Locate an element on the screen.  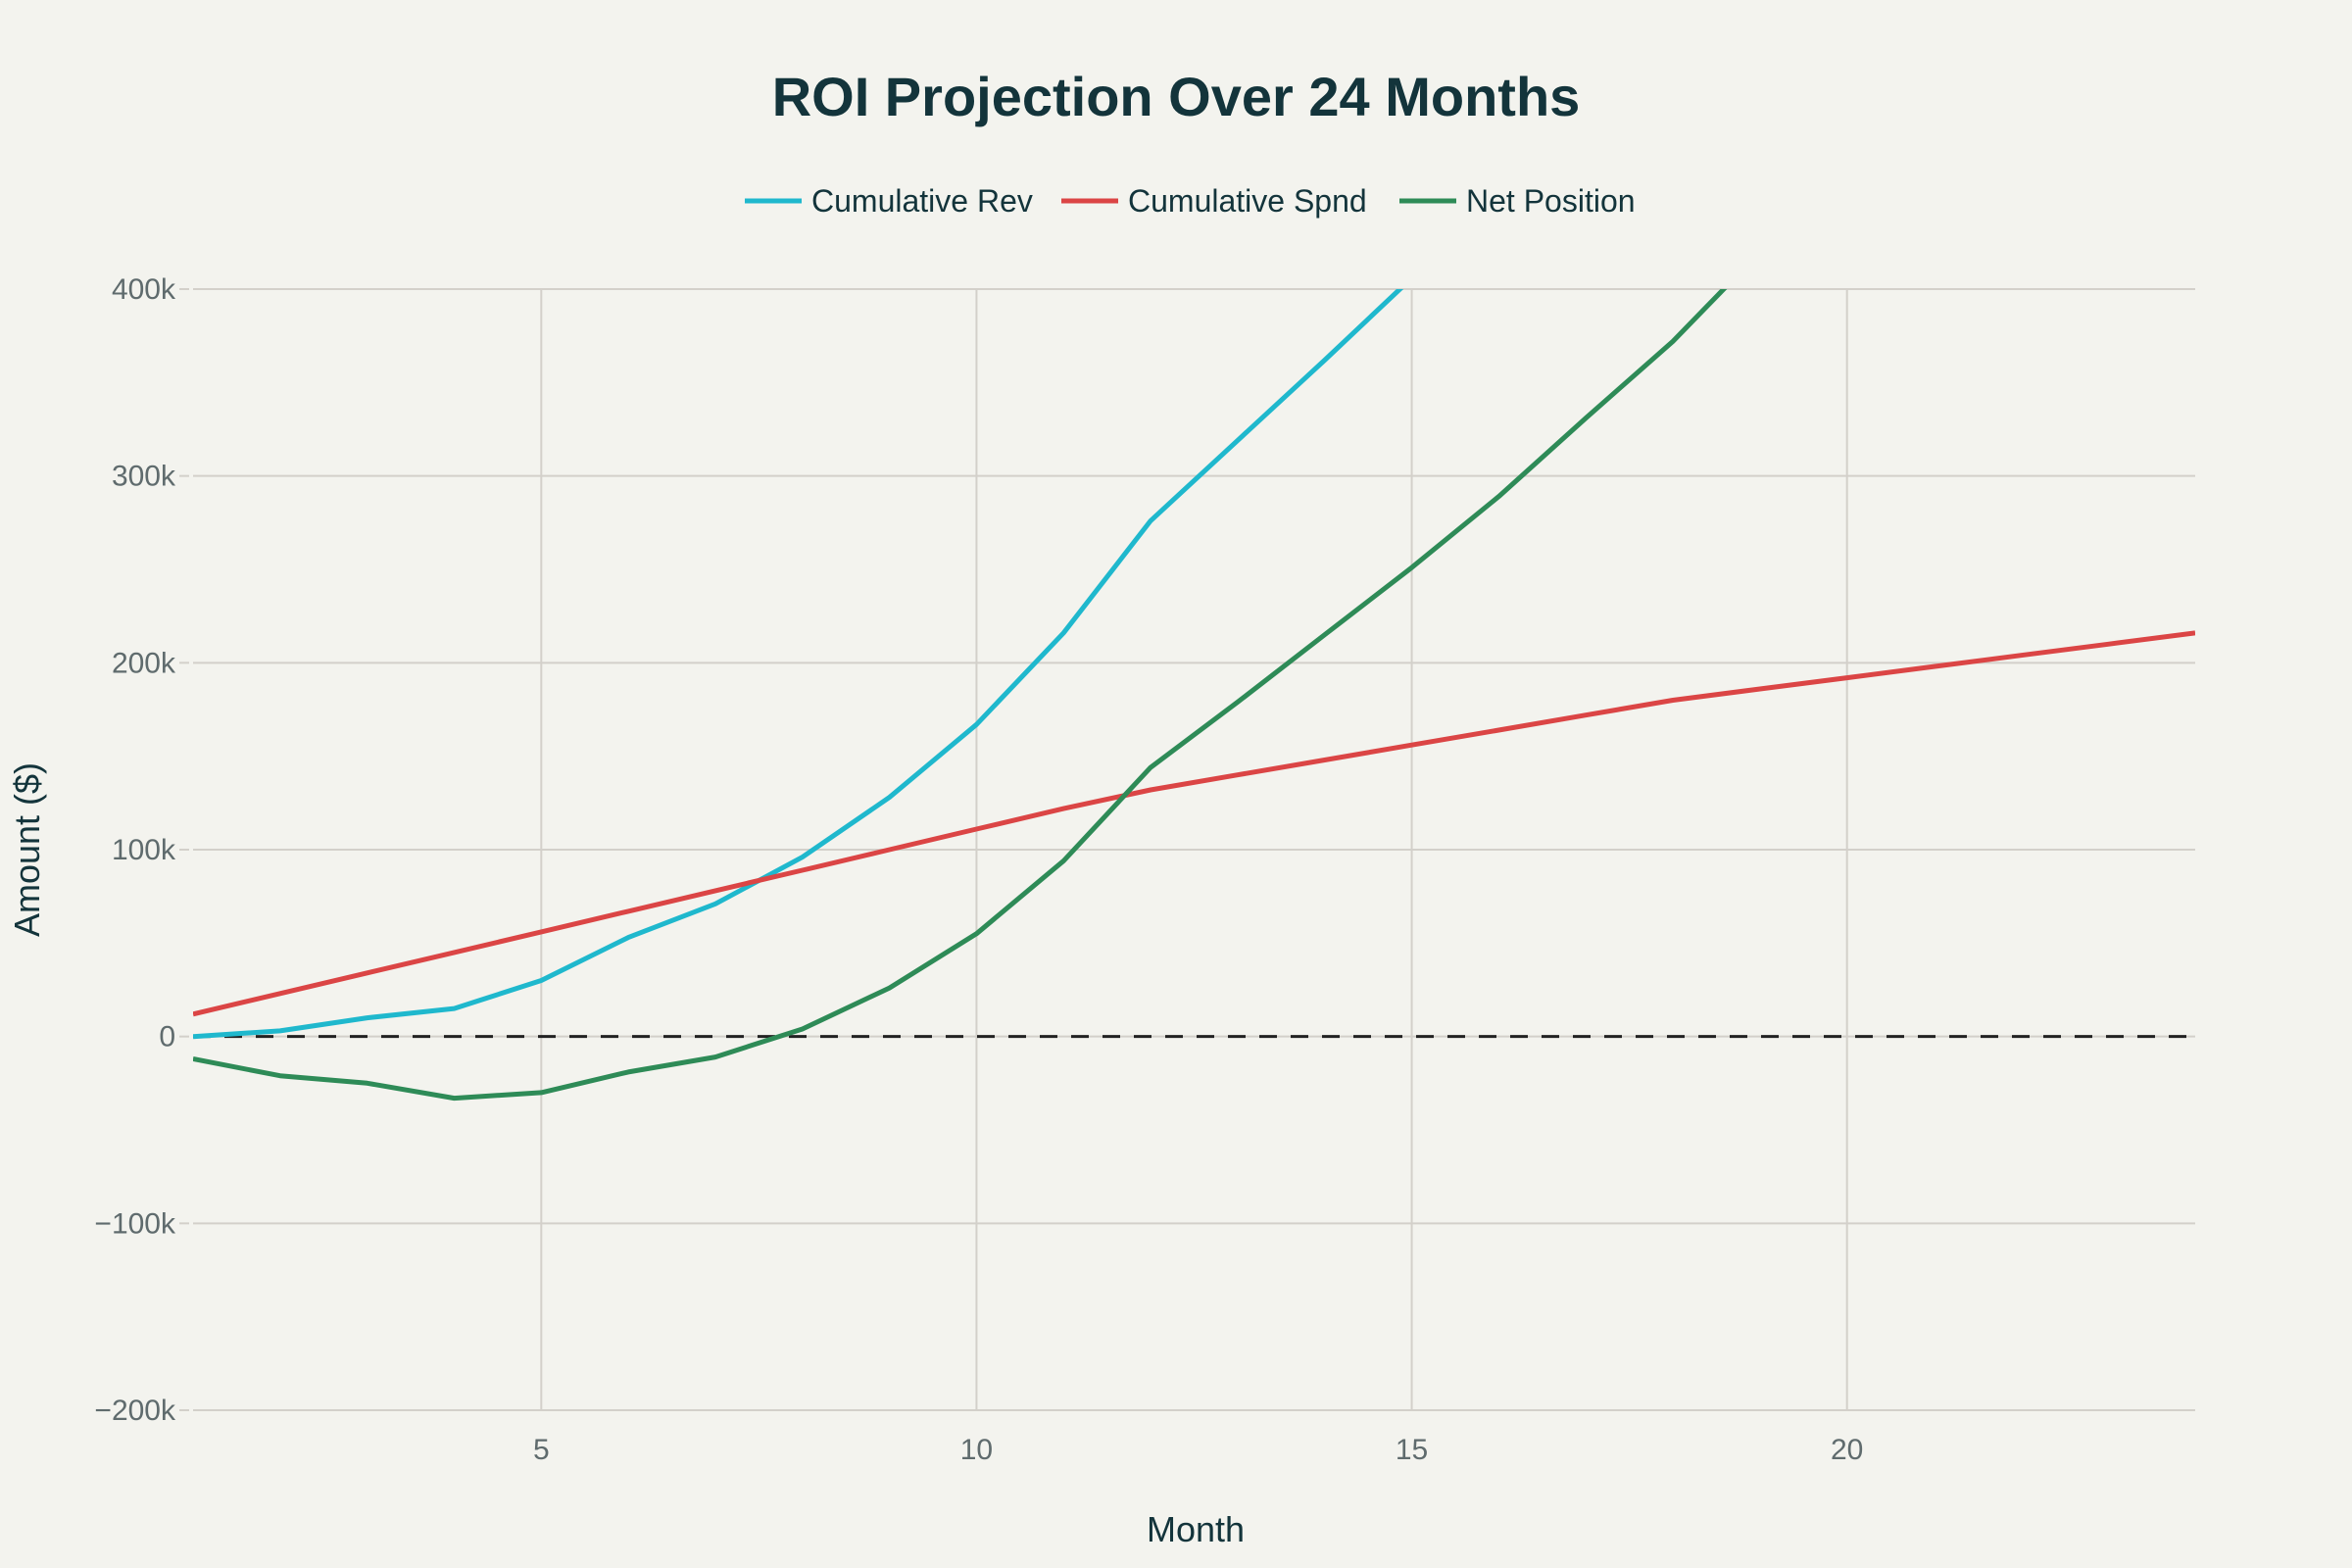
y-tick-label: −100k is located at coordinates (135, 1223).